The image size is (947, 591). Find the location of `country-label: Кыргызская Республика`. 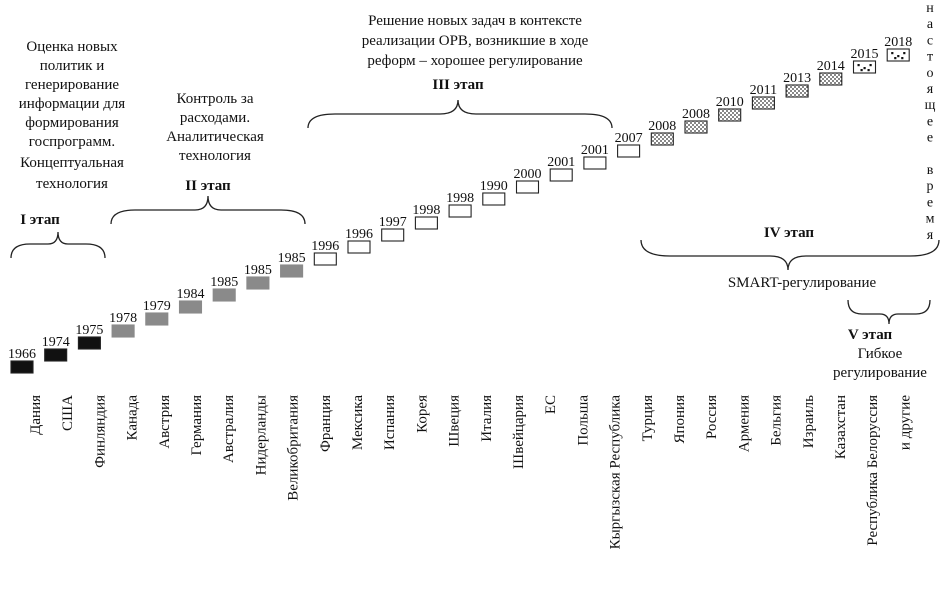

country-label: Кыргызская Республика is located at coordinates (616, 472).